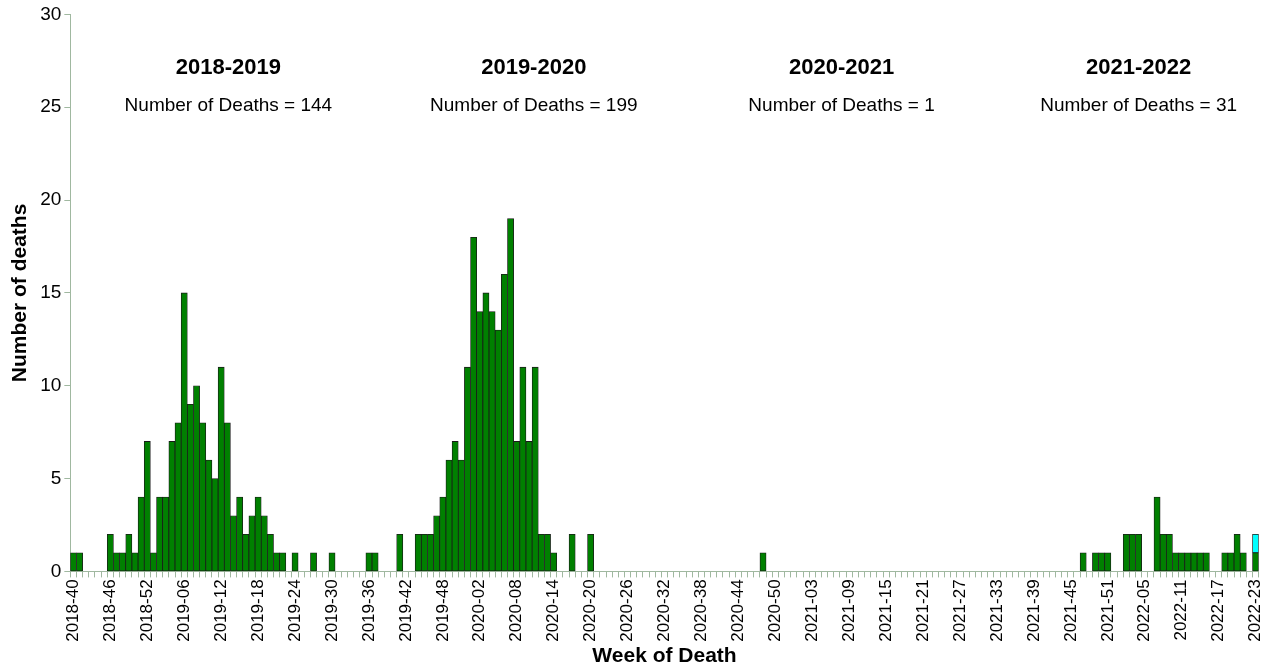  What do you see at coordinates (51, 106) in the screenshot?
I see `y-tick-label: 25` at bounding box center [51, 106].